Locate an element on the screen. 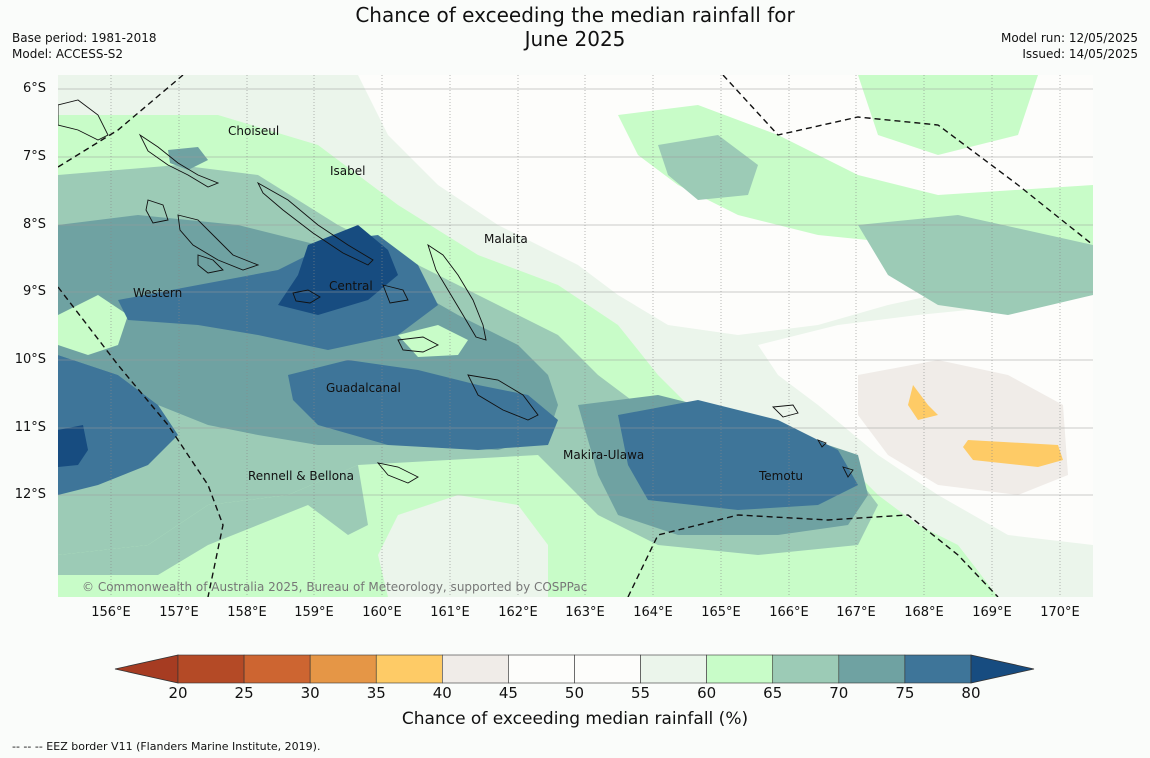 The width and height of the screenshot is (1150, 758). lon-label-158e: 158°E is located at coordinates (247, 612).